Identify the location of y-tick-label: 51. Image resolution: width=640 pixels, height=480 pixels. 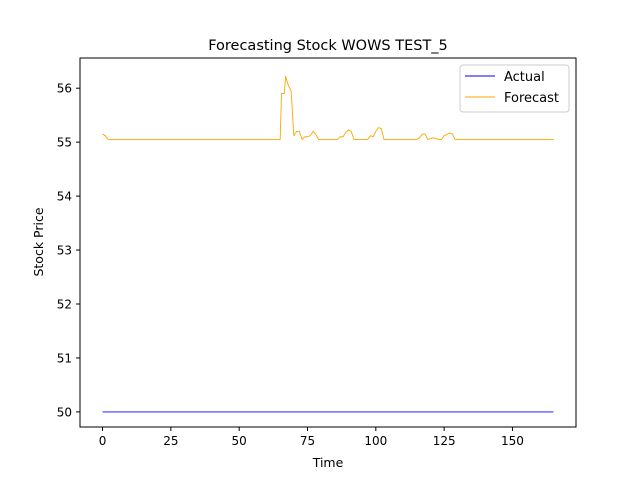
(64, 358).